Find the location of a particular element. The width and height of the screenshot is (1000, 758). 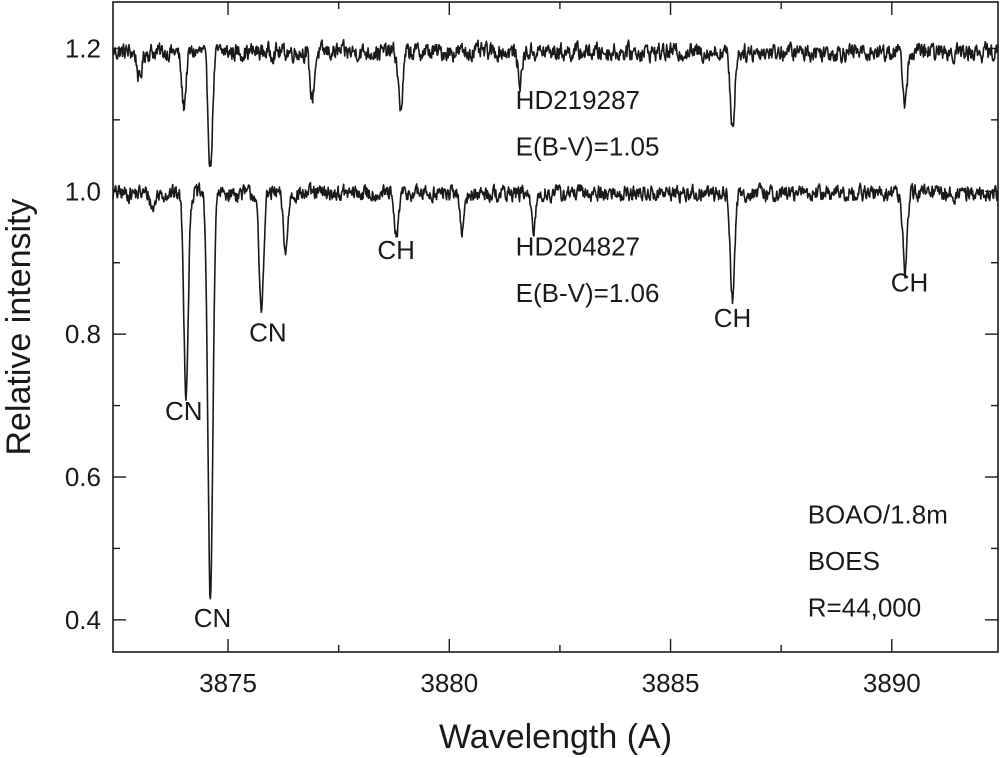

y-tick-label: 0.4 is located at coordinates (83, 620).